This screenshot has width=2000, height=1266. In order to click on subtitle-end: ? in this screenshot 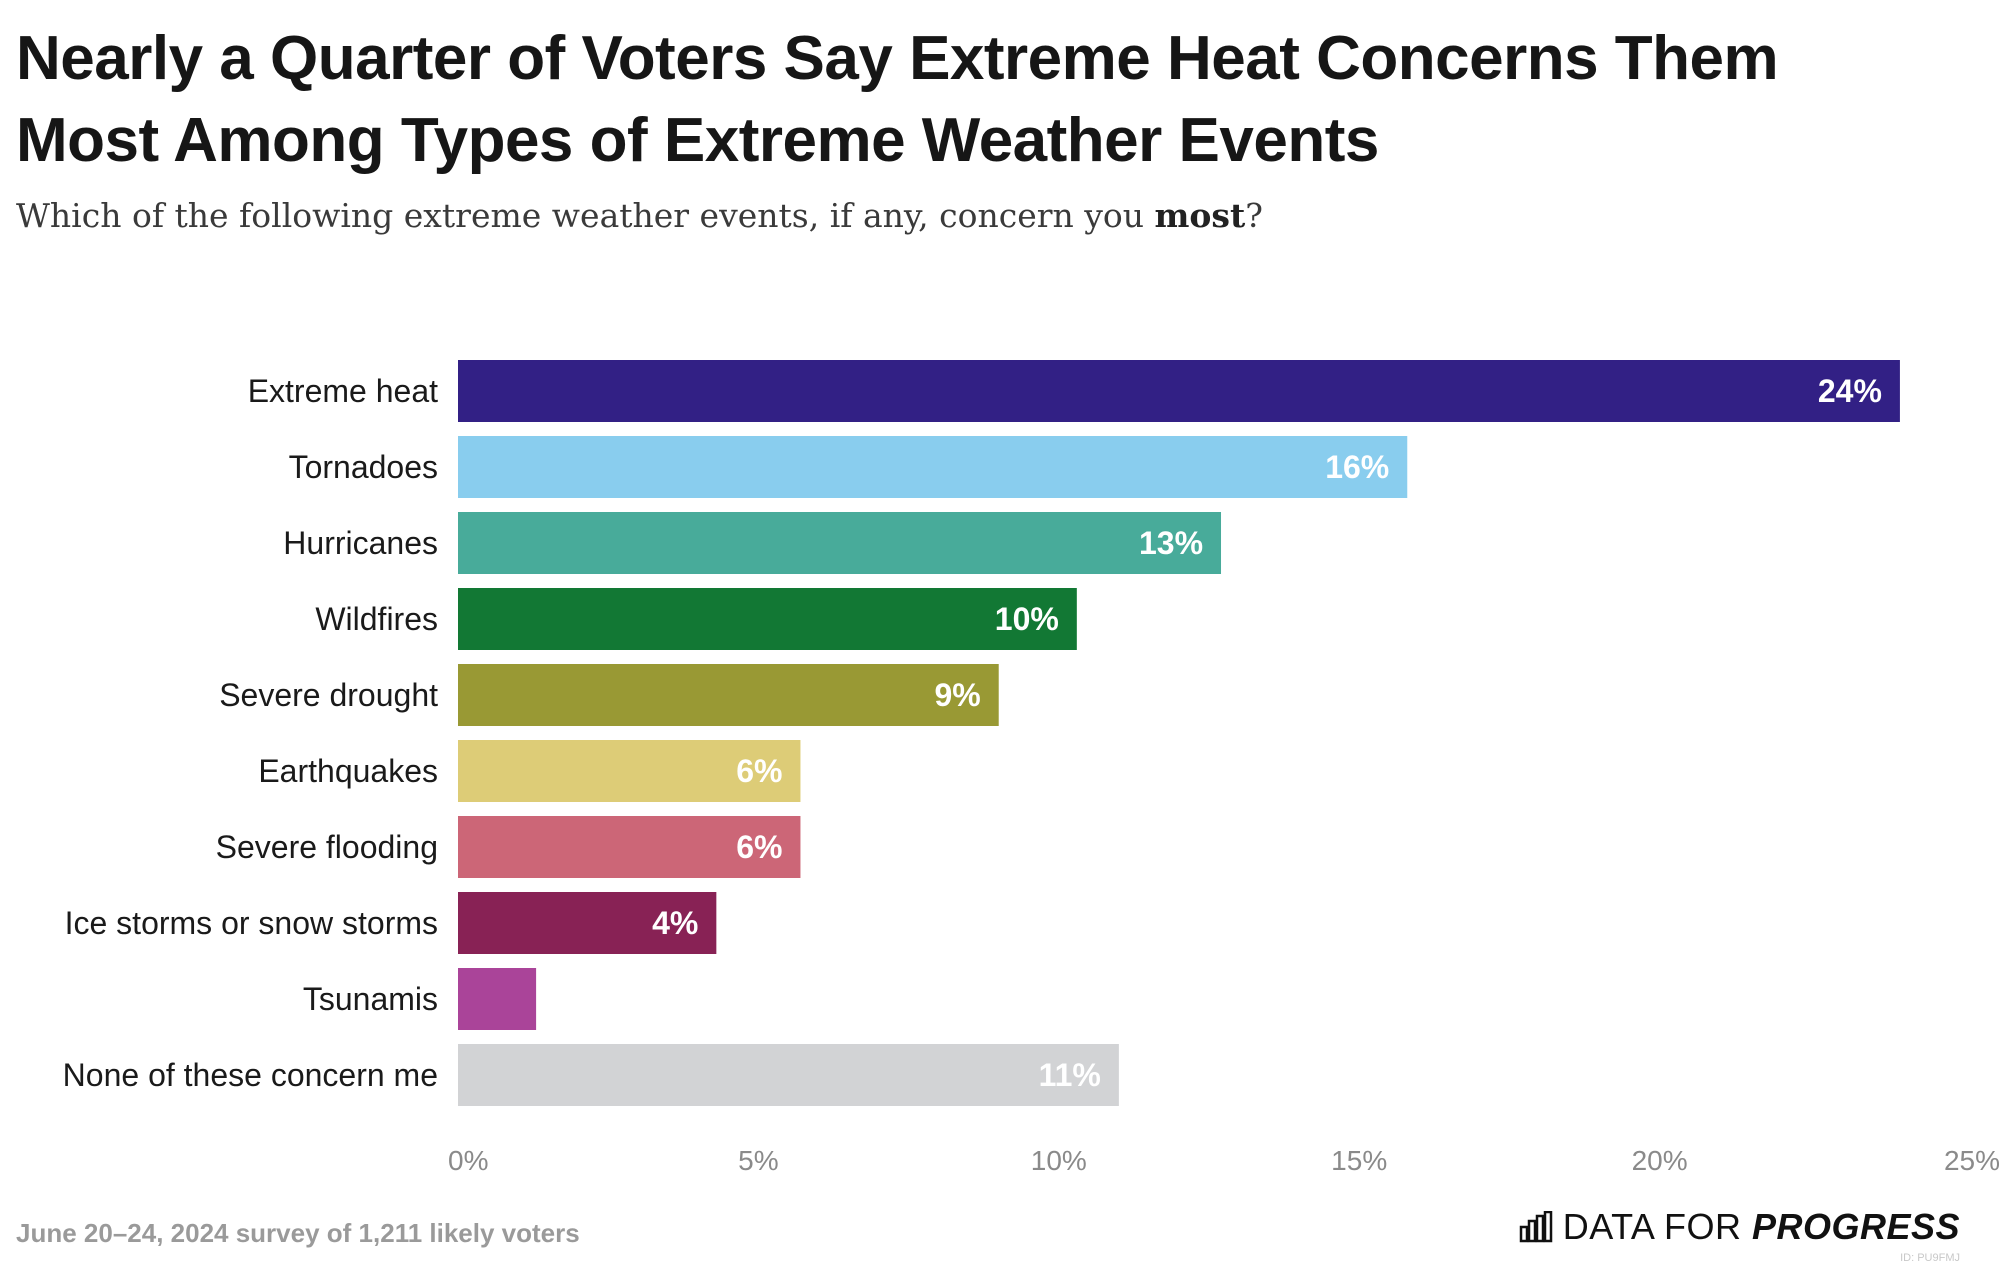, I will do `click(1254, 215)`.